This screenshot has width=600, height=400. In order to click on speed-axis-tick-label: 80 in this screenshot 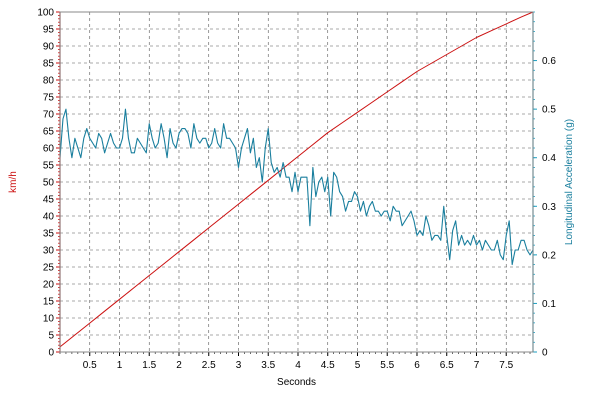, I will do `click(49, 81)`.